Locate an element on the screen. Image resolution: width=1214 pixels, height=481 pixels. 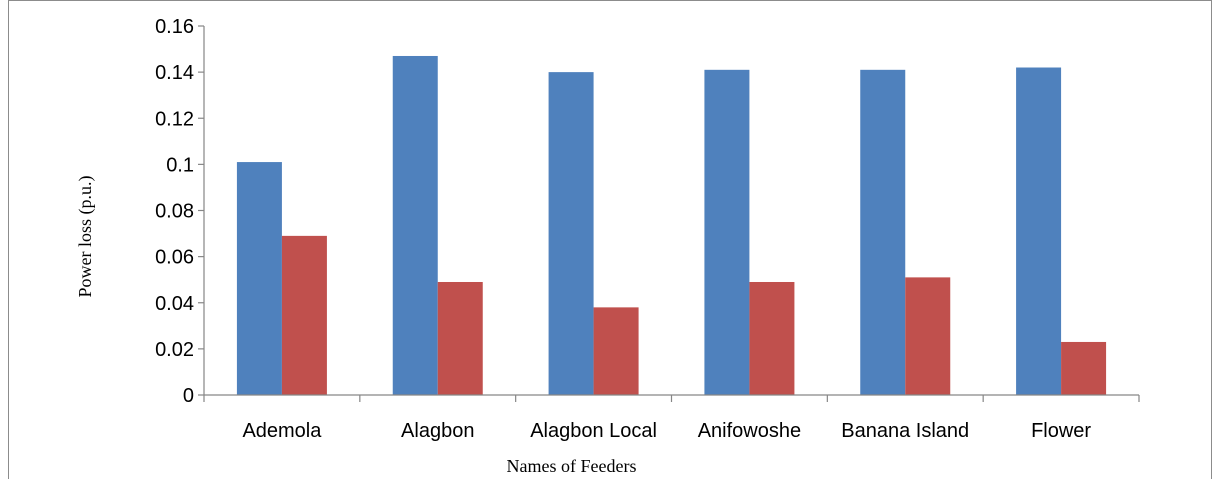
bar-series-1-ademola is located at coordinates (259, 278).